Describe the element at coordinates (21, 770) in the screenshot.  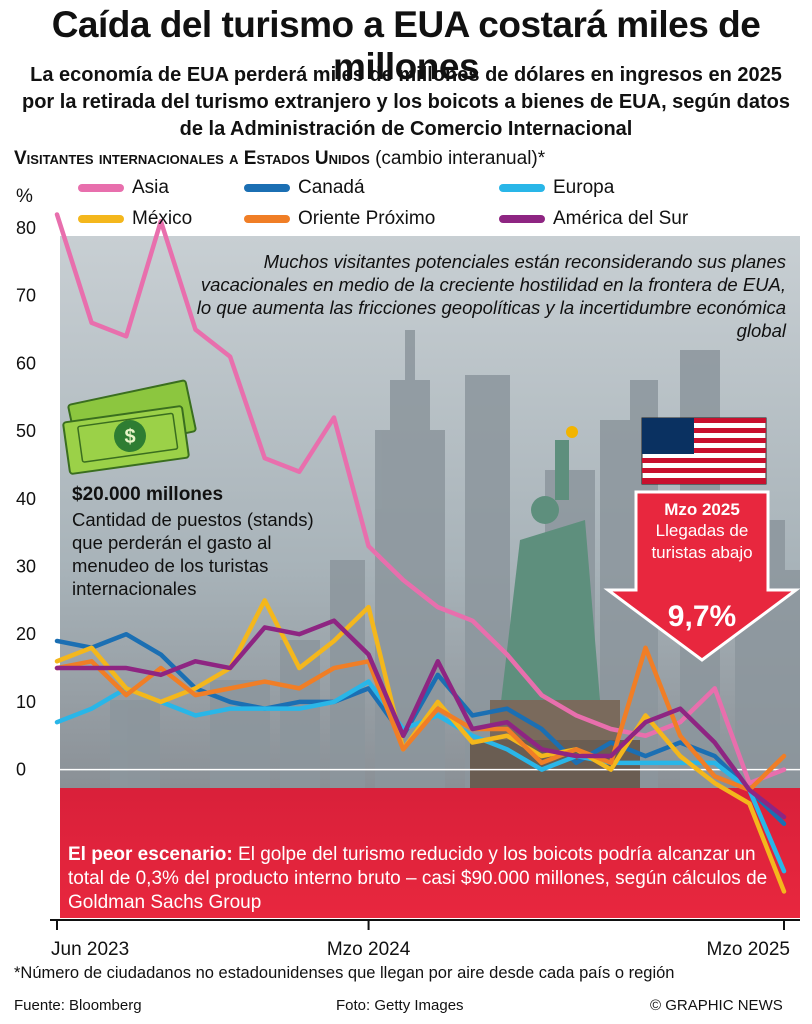
I see `y-tick-label: 0` at that location.